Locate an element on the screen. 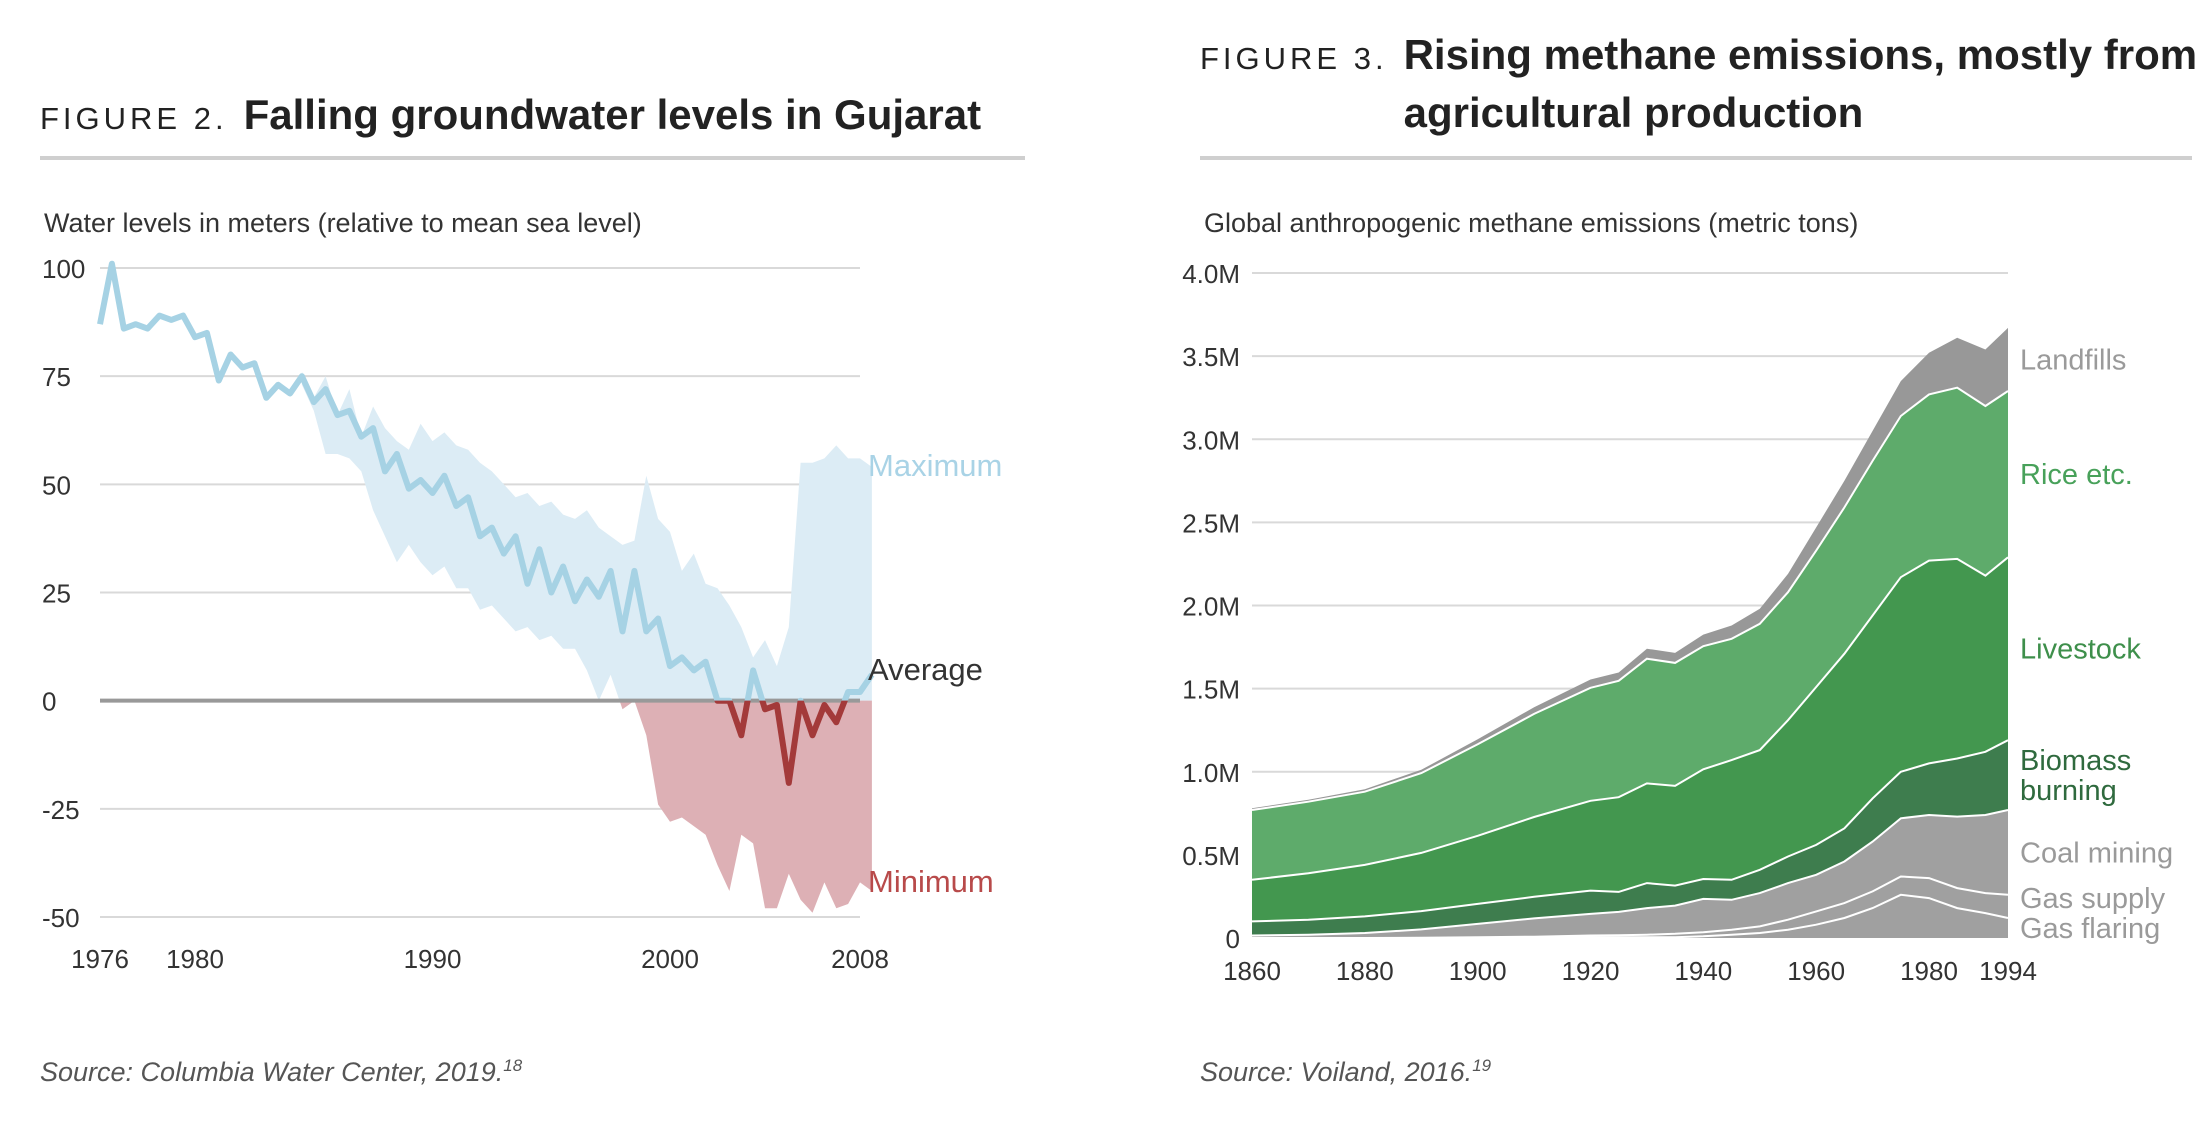 The width and height of the screenshot is (2200, 1125). y-tick-label: 25 is located at coordinates (56, 594).